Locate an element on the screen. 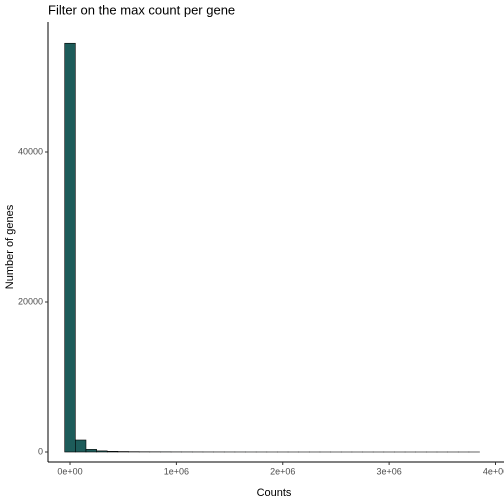 This screenshot has width=504, height=504. chart-title: Filter on the max count per gene is located at coordinates (141, 9).